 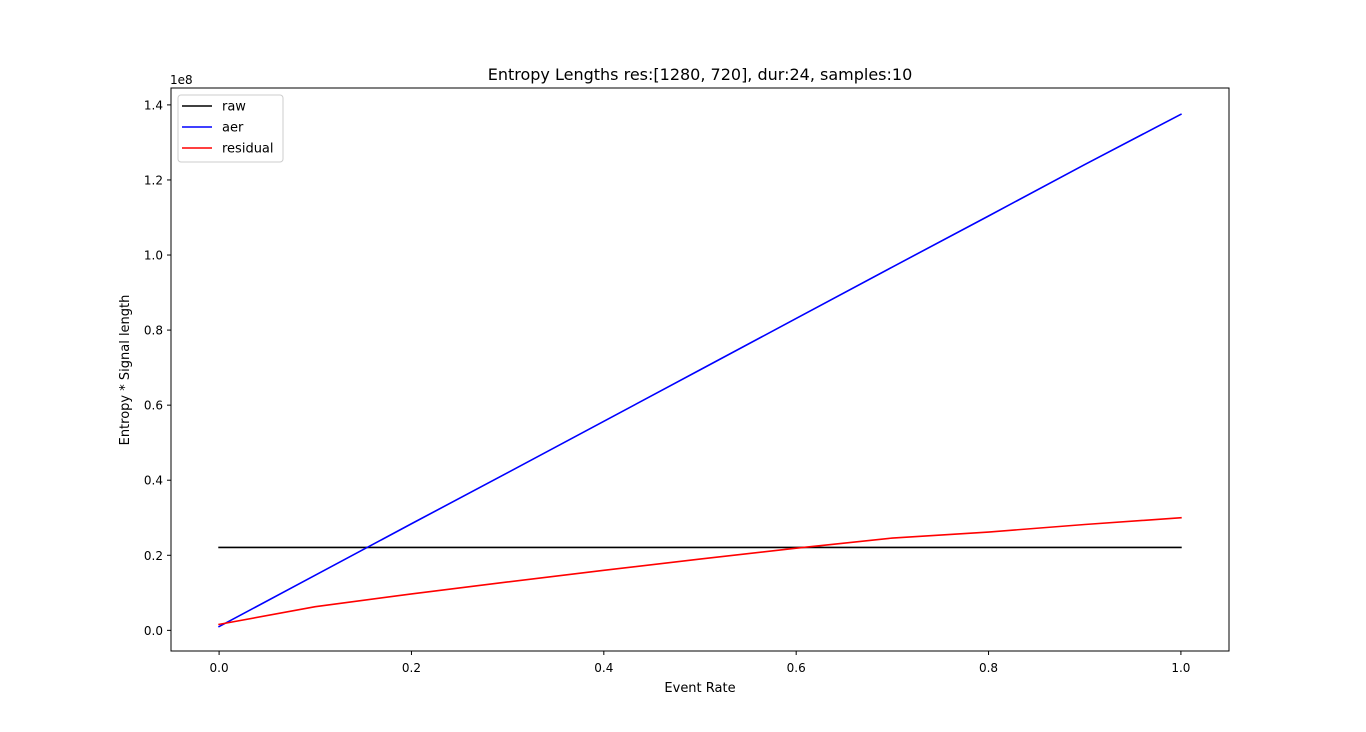 What do you see at coordinates (1180, 668) in the screenshot?
I see `x-tick-label: 1.0` at bounding box center [1180, 668].